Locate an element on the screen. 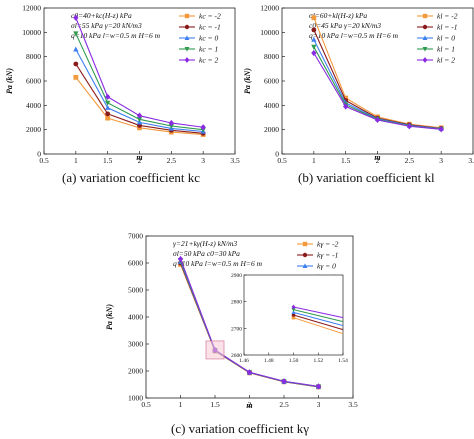 The image size is (474, 439). chart-a-y-tick-label: 2000 is located at coordinates (33, 129).